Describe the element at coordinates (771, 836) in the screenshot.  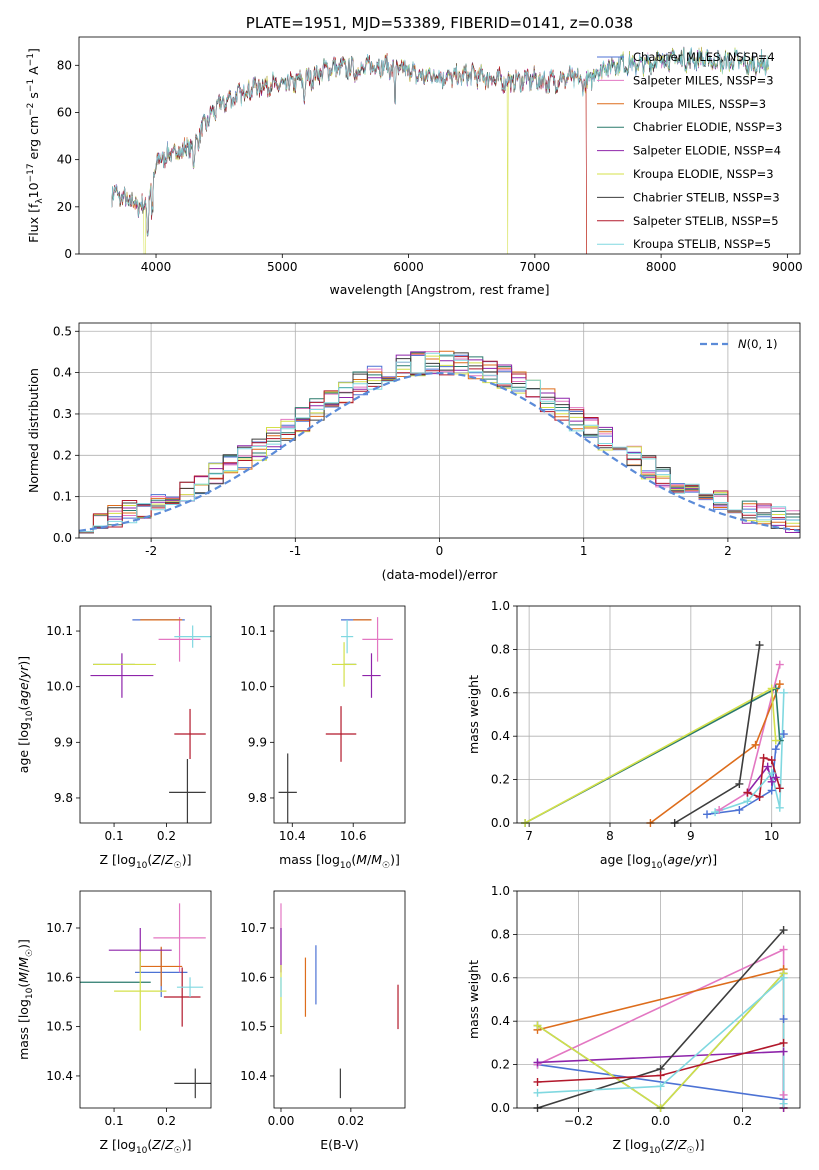
I see `x-tick-label: 10` at that location.